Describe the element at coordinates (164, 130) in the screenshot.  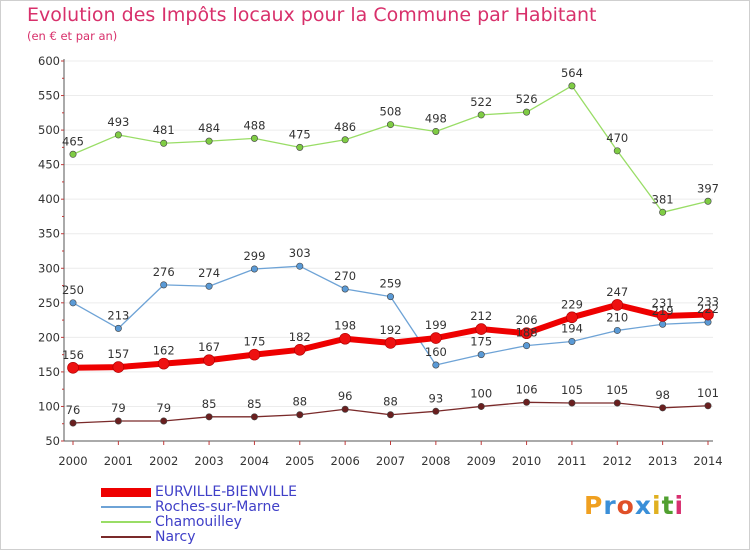
I see `data-label: 481` at that location.